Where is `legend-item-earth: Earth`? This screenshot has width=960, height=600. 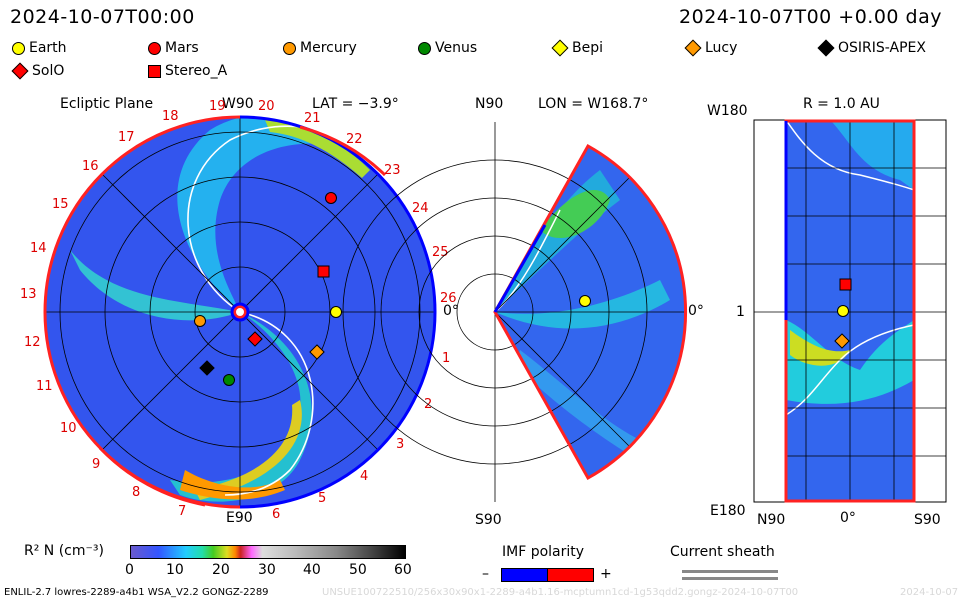
legend-item-earth: Earth is located at coordinates (39, 48).